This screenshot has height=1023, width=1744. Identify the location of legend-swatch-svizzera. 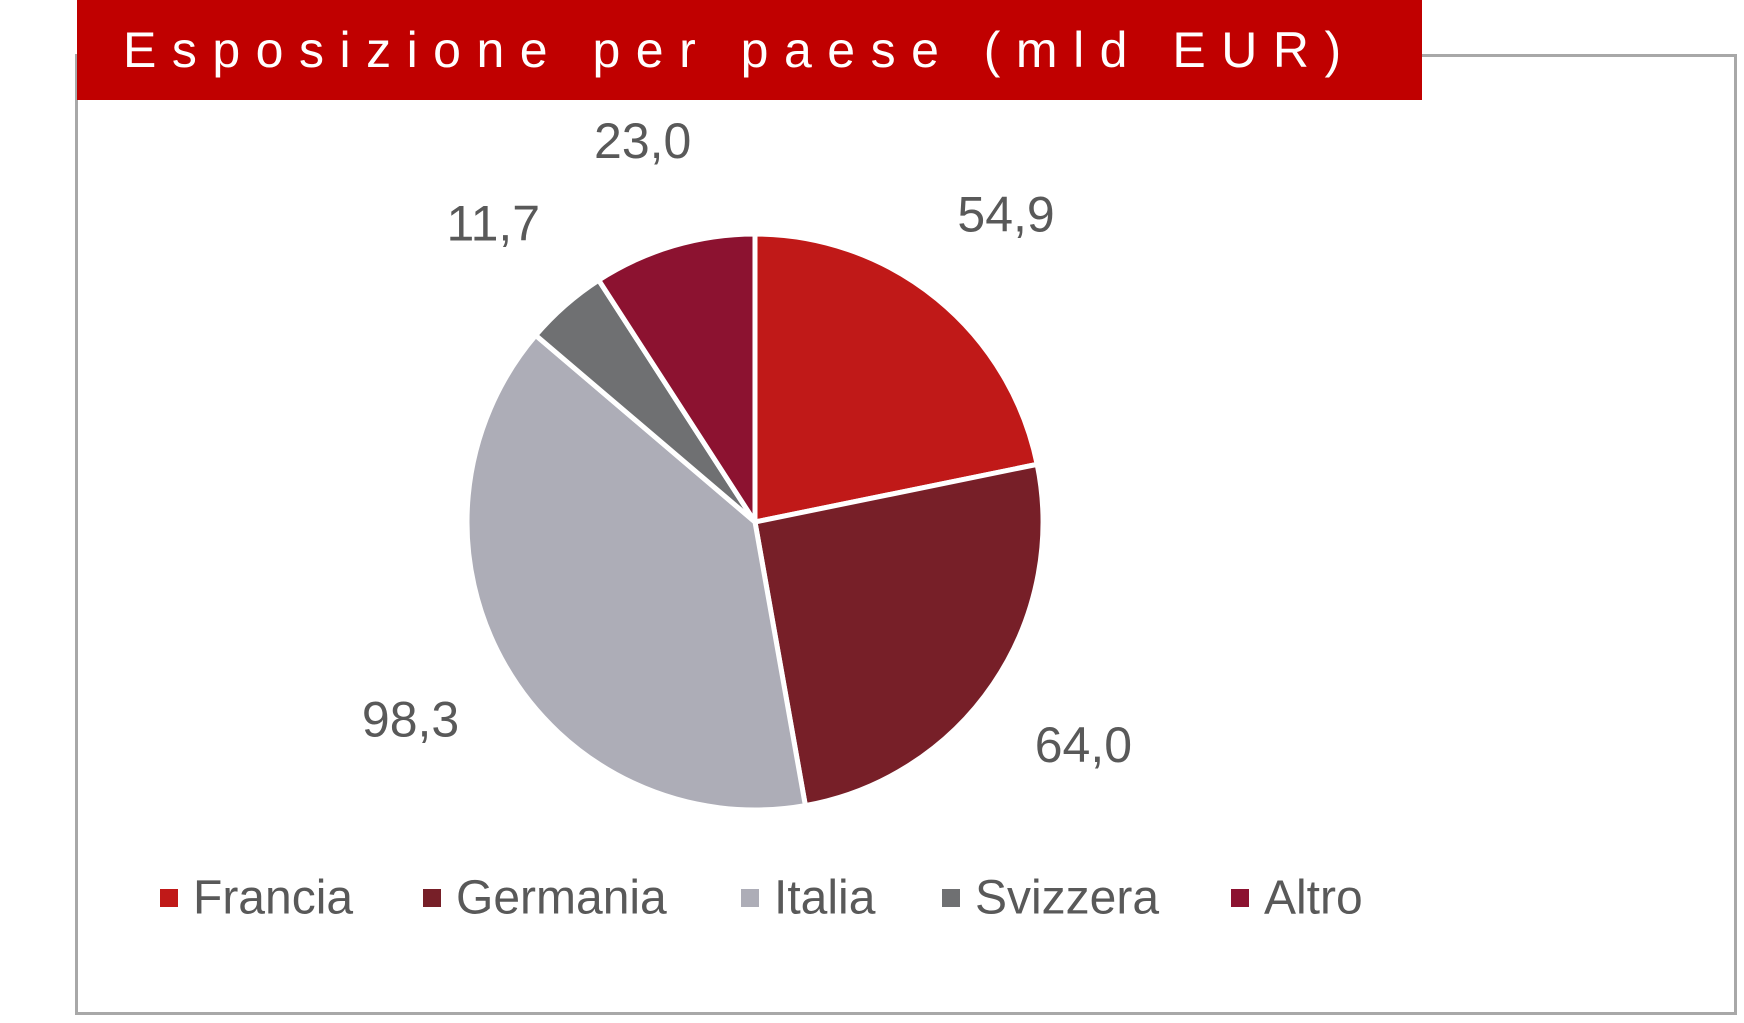
(951, 898).